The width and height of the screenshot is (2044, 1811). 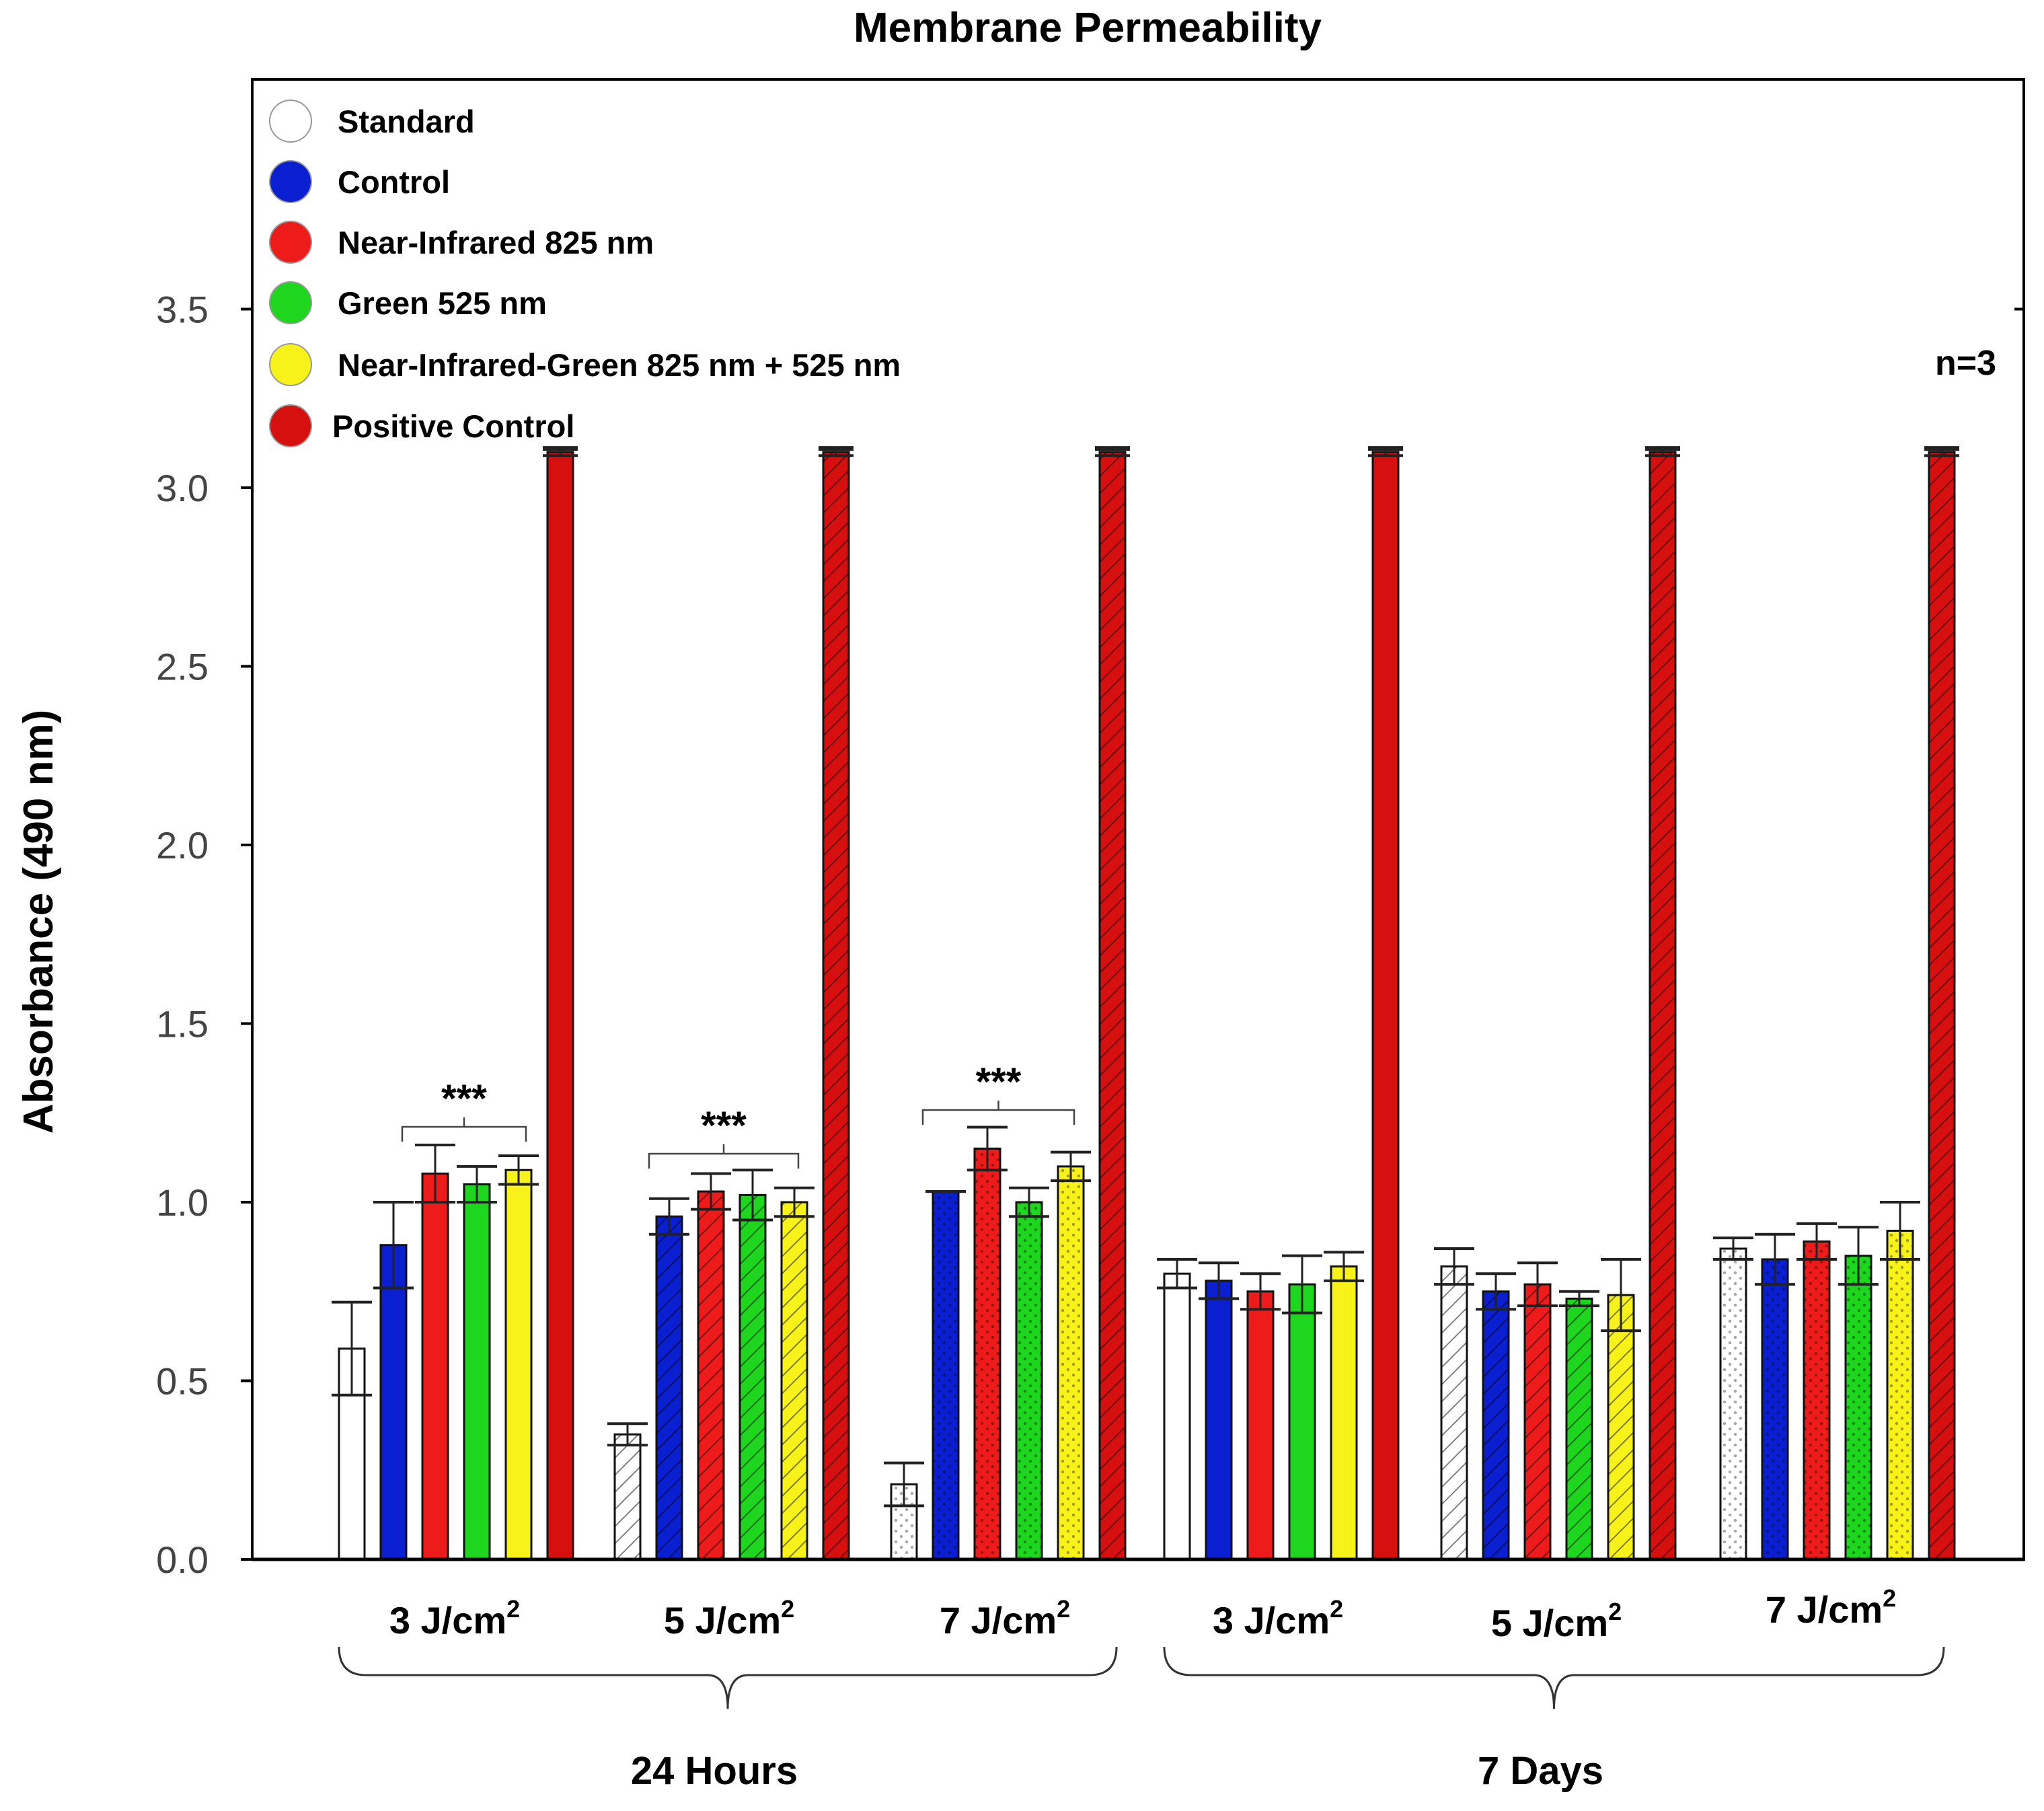 I want to click on y-tick-label: 3.5, so click(x=183, y=310).